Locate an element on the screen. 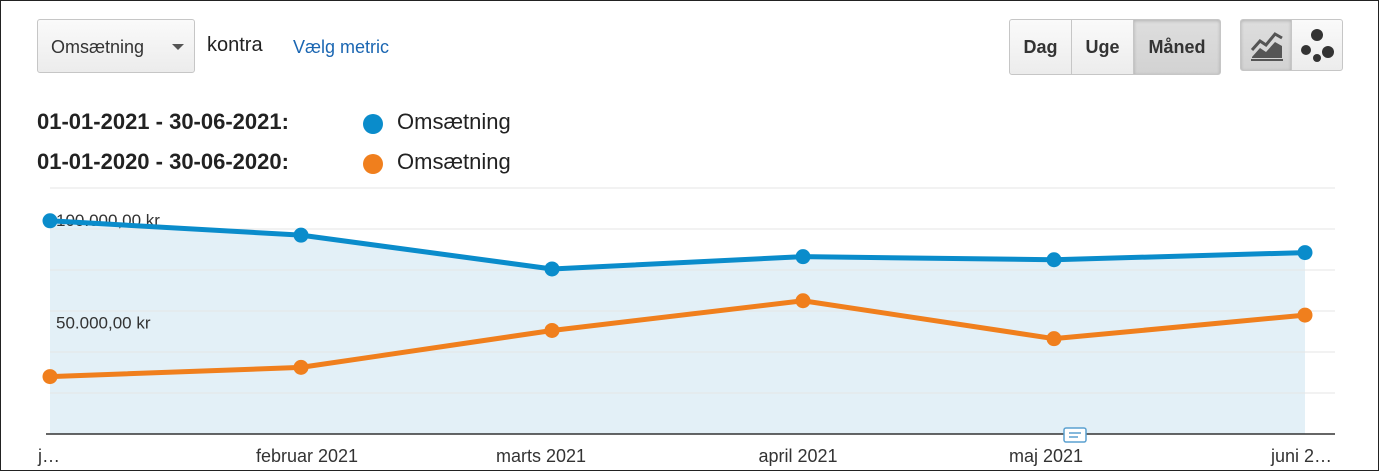 The image size is (1379, 471). series-line-current is located at coordinates (677, 245).